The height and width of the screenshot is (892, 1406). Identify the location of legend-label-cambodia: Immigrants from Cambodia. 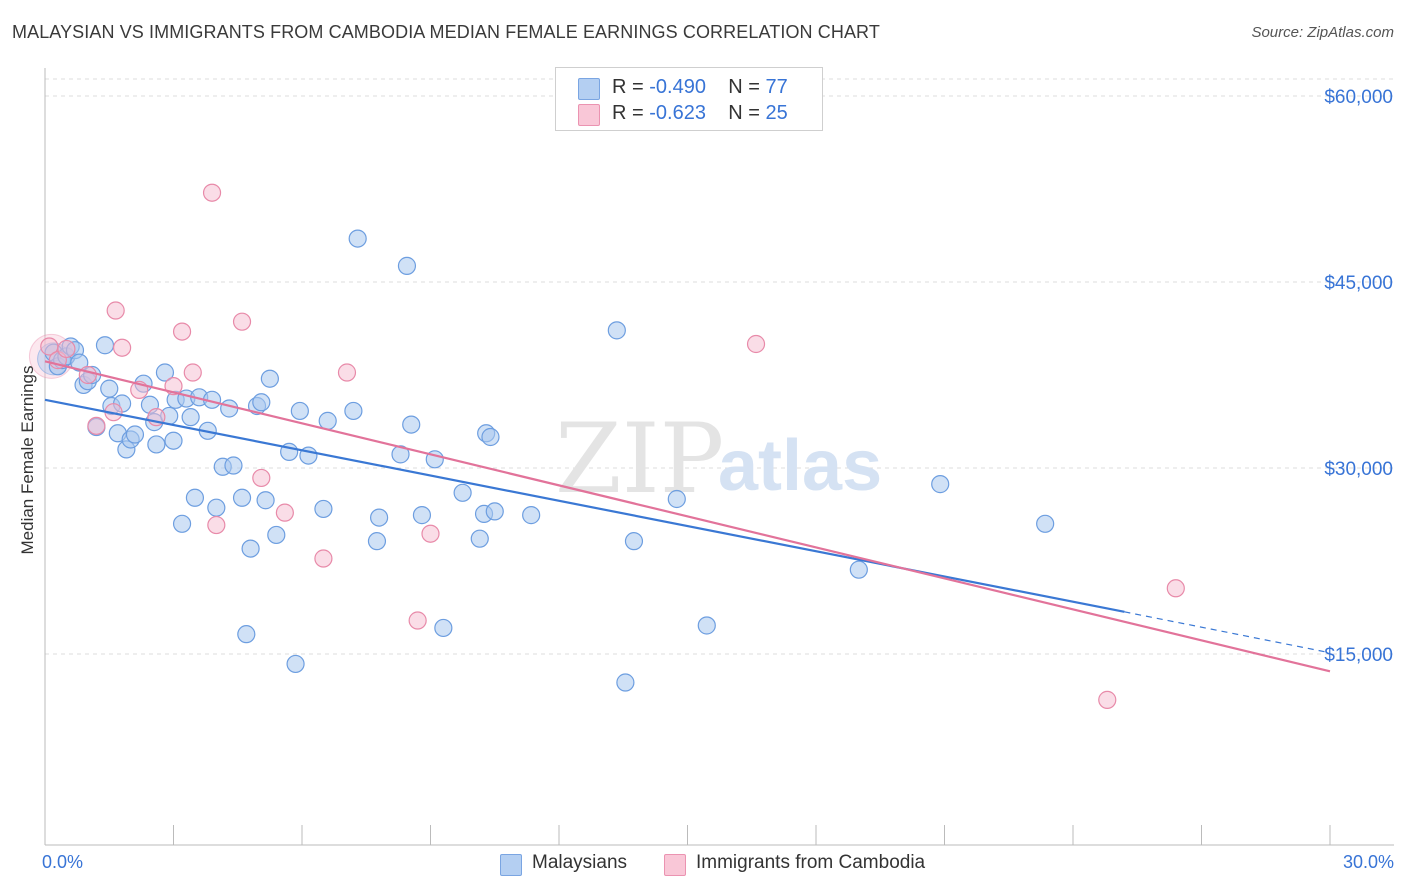
(811, 862).